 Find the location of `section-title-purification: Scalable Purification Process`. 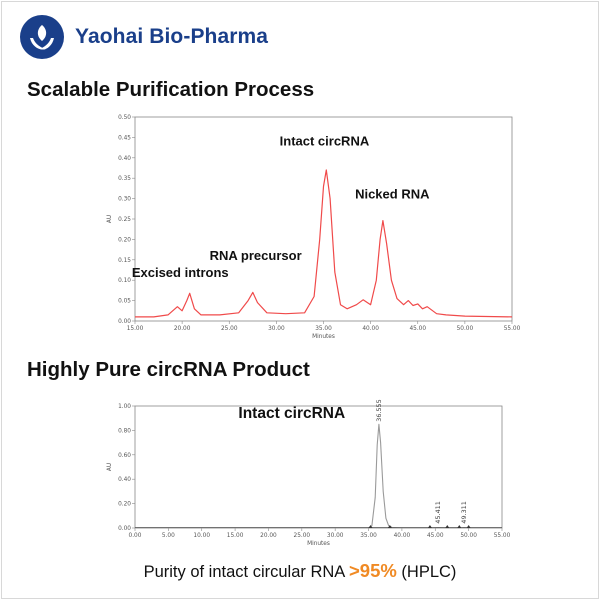

section-title-purification: Scalable Purification Process is located at coordinates (171, 89).